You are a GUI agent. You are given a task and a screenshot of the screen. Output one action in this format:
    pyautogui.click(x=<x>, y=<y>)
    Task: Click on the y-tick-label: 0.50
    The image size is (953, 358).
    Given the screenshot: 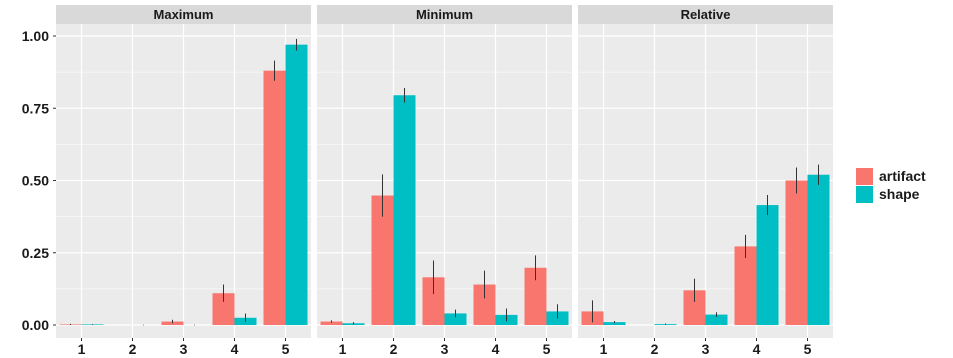 What is the action you would take?
    pyautogui.click(x=35, y=181)
    